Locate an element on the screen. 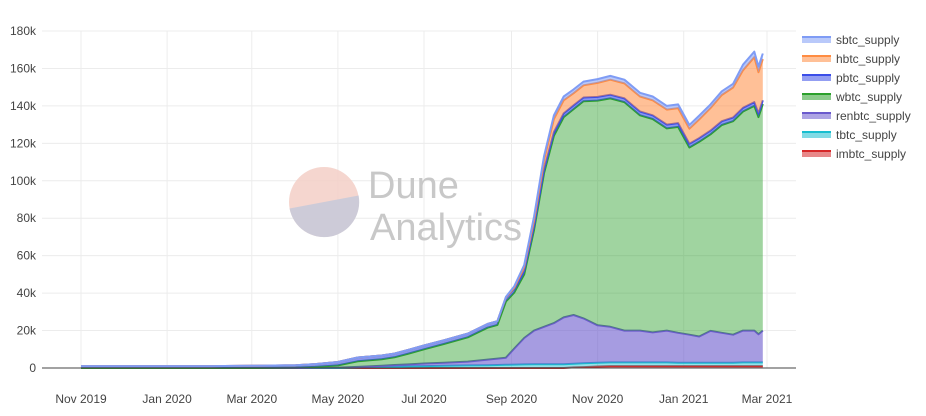 Image resolution: width=926 pixels, height=416 pixels. legend-item-pbtc-supply: pbtc_supply is located at coordinates (851, 78).